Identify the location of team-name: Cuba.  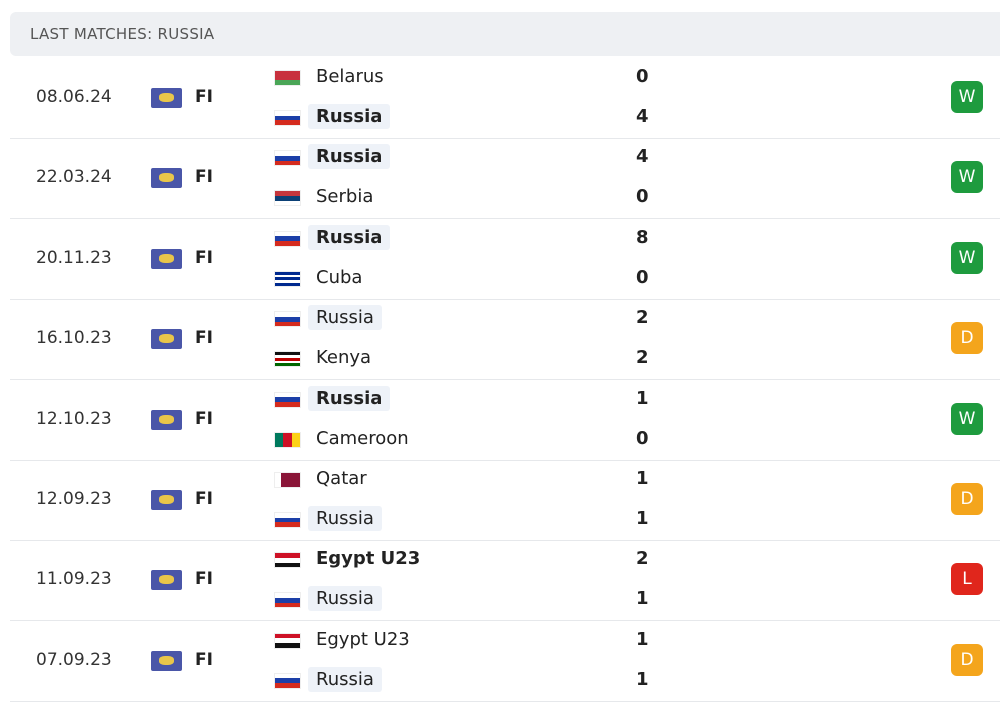
(339, 277).